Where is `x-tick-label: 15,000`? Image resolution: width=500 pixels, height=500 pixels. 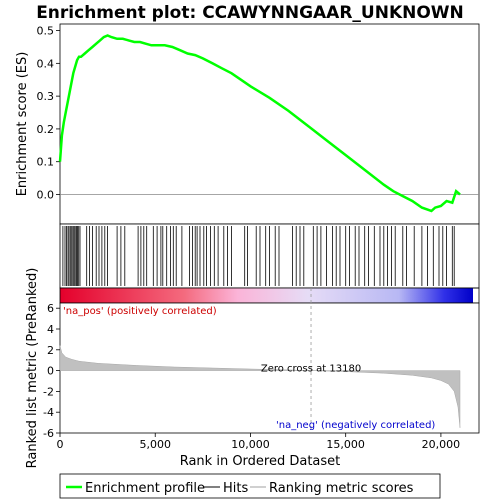
x-tick-label: 15,000 is located at coordinates (345, 444).